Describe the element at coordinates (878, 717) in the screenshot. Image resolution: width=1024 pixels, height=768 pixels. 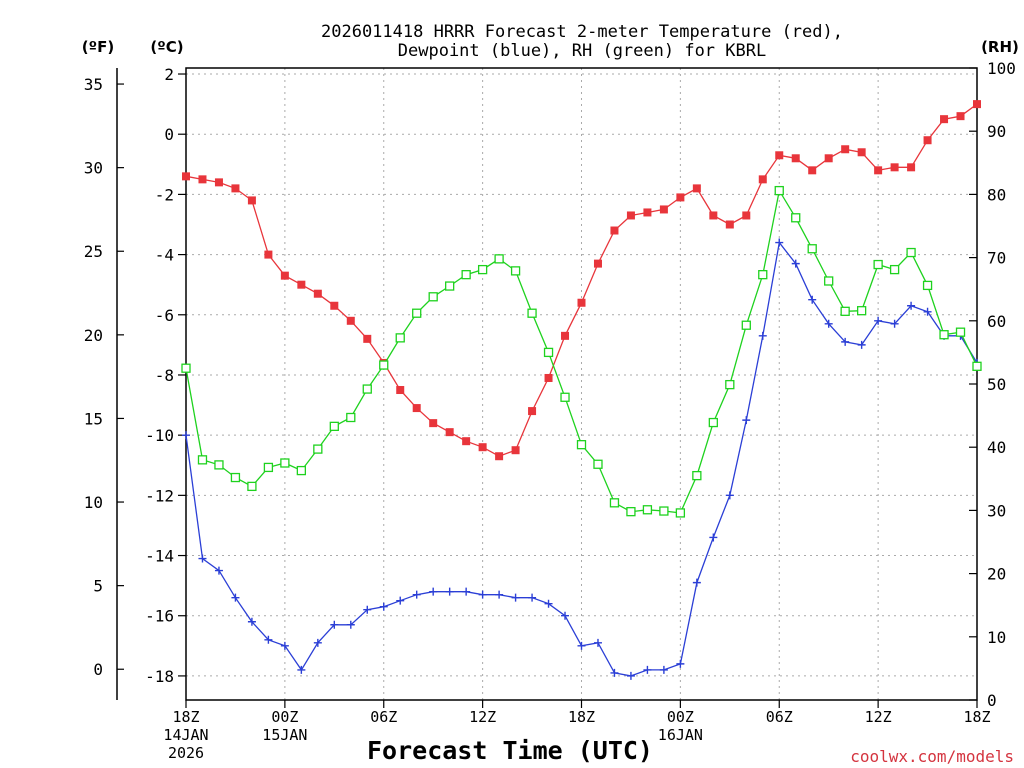
I see `time-tick-label: 12Z` at that location.